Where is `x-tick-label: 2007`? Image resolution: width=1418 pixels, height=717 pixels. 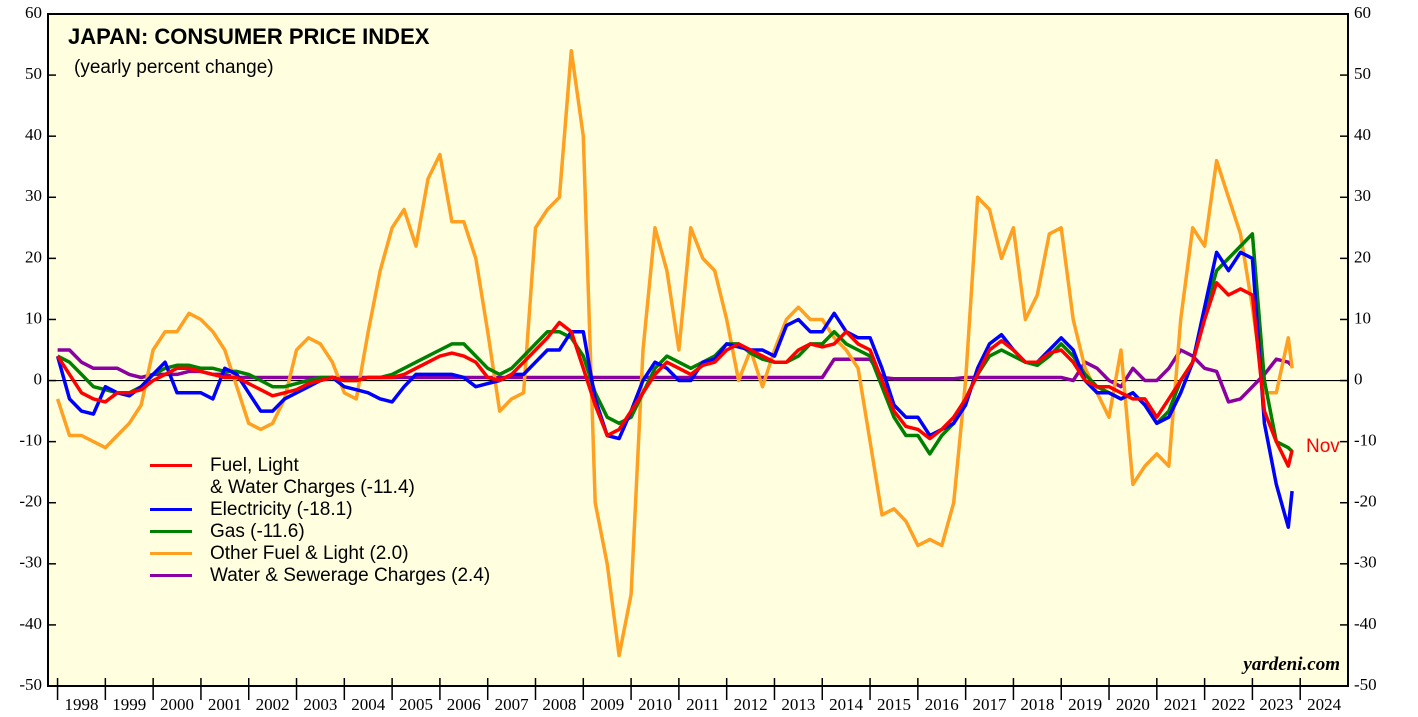 x-tick-label: 2007 is located at coordinates (512, 704).